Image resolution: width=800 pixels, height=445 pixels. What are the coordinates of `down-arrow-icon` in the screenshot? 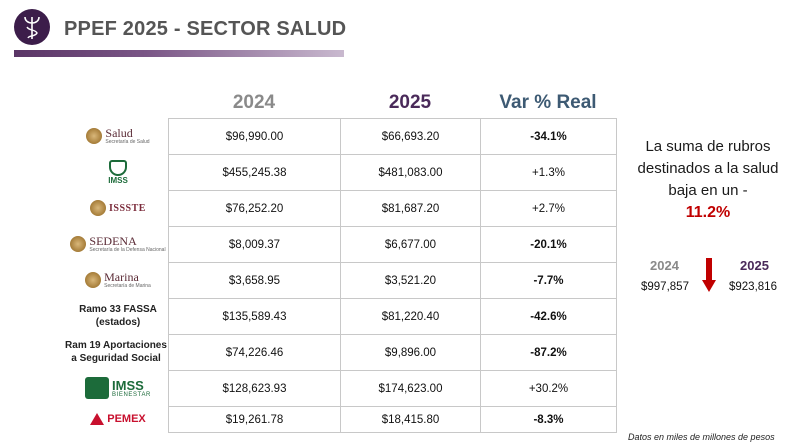 It's located at (709, 276).